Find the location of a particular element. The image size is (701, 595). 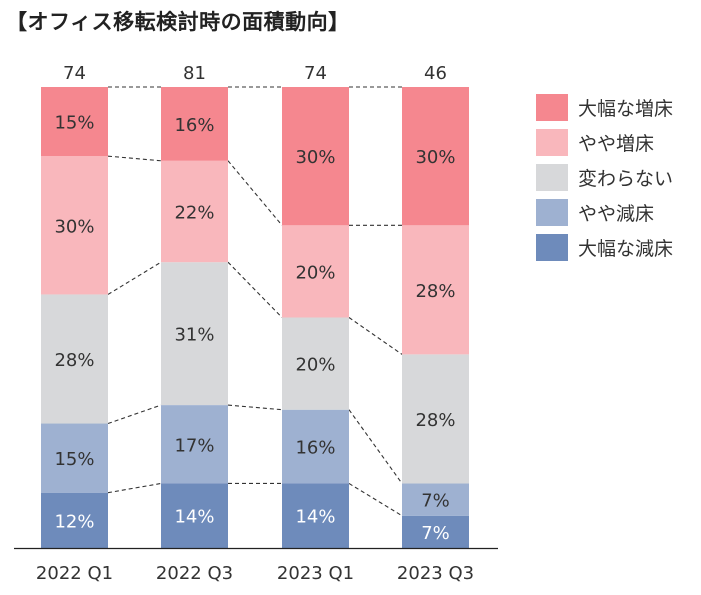

legend-label-small_decrease: やや減床 is located at coordinates (616, 214).